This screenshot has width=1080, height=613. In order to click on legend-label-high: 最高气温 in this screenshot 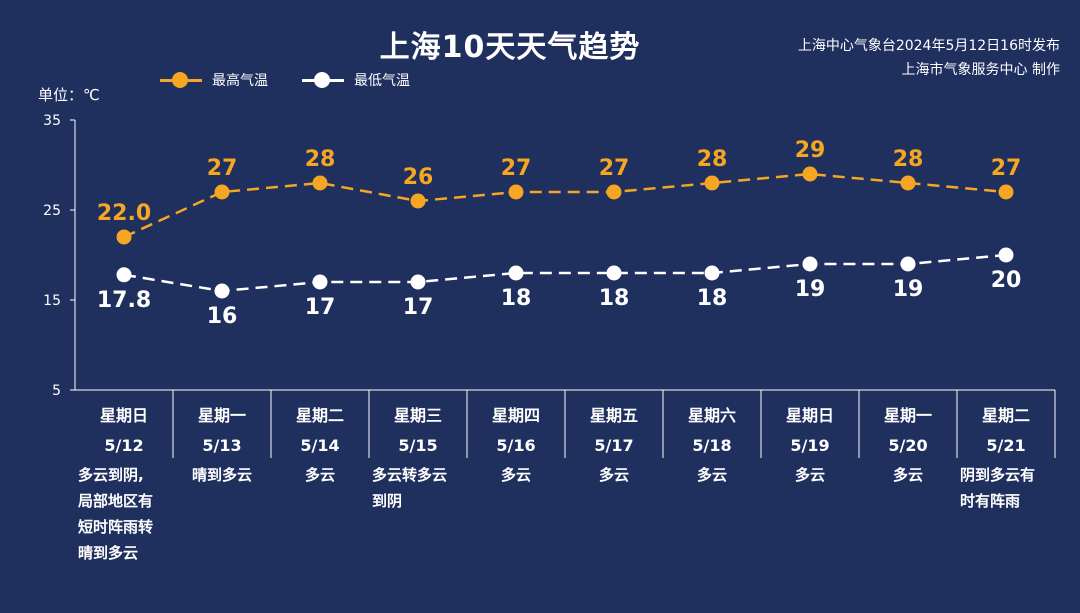, I will do `click(240, 81)`.